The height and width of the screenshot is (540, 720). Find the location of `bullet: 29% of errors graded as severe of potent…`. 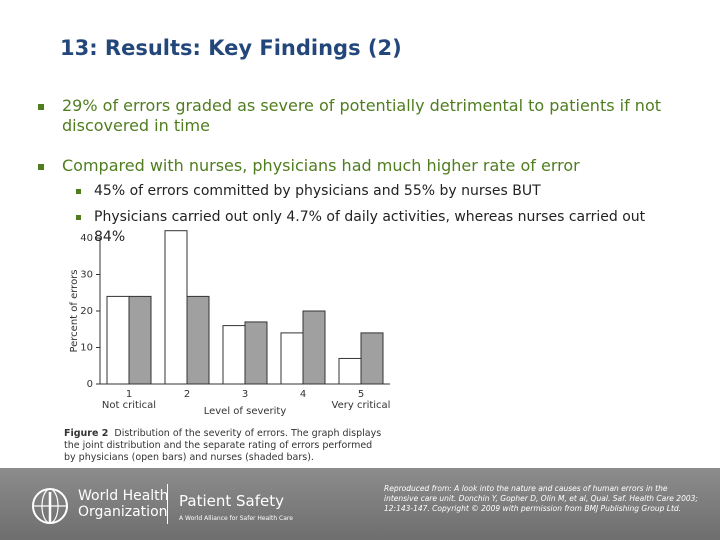

bullet: 29% of errors graded as severe of potent… is located at coordinates (361, 115).